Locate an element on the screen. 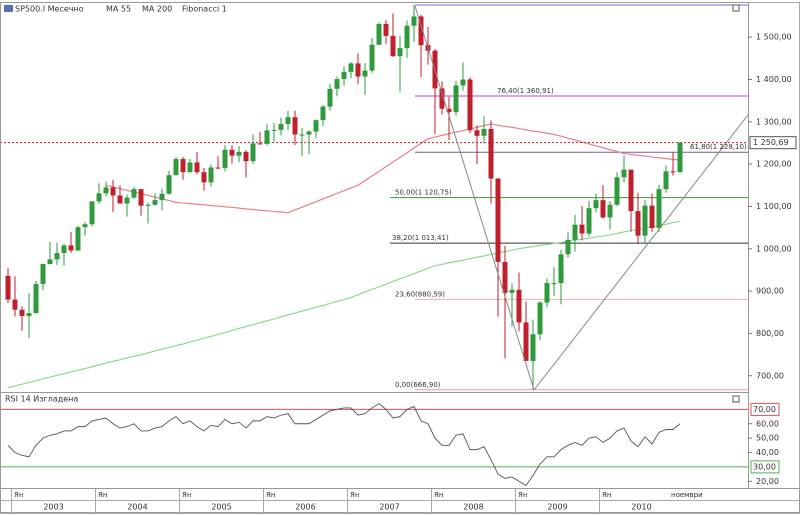 This screenshot has height=516, width=800. chart-title: SP500.I Месечно is located at coordinates (49, 9).